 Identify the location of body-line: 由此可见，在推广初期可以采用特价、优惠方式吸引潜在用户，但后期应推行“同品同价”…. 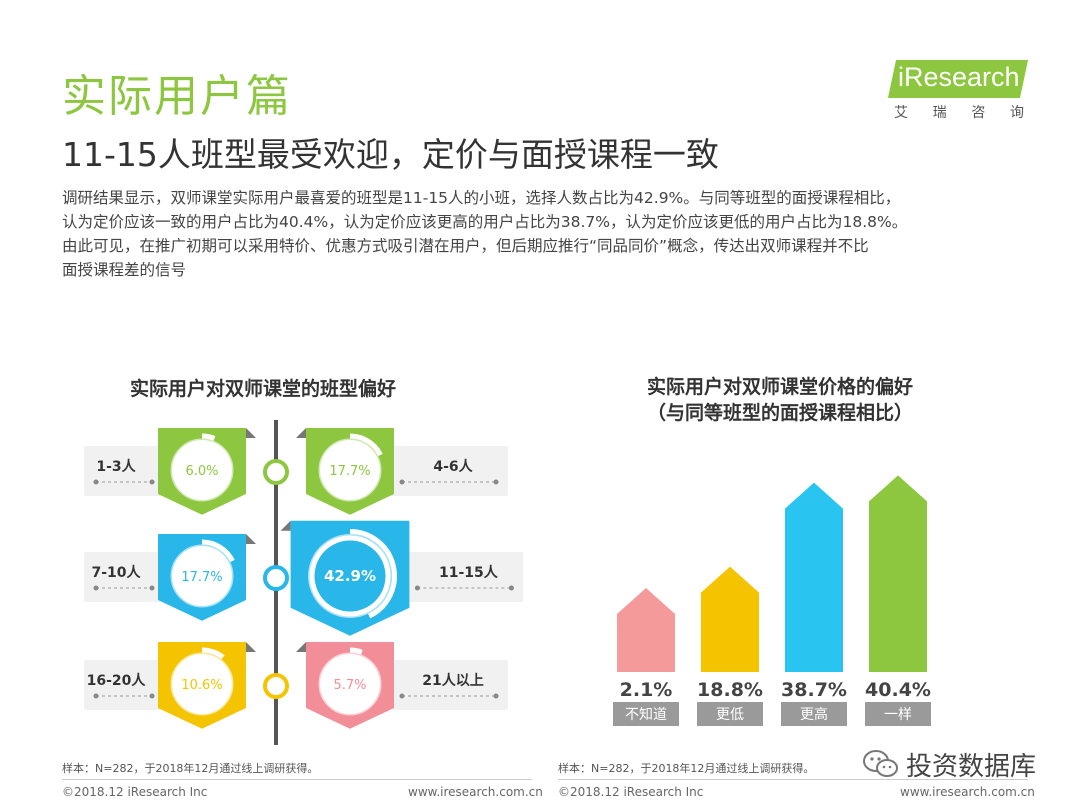
(465, 246).